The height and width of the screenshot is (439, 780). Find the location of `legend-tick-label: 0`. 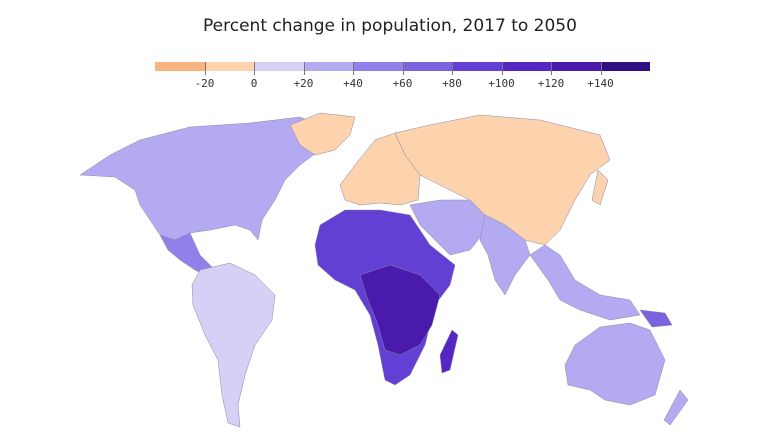

legend-tick-label: 0 is located at coordinates (254, 83).